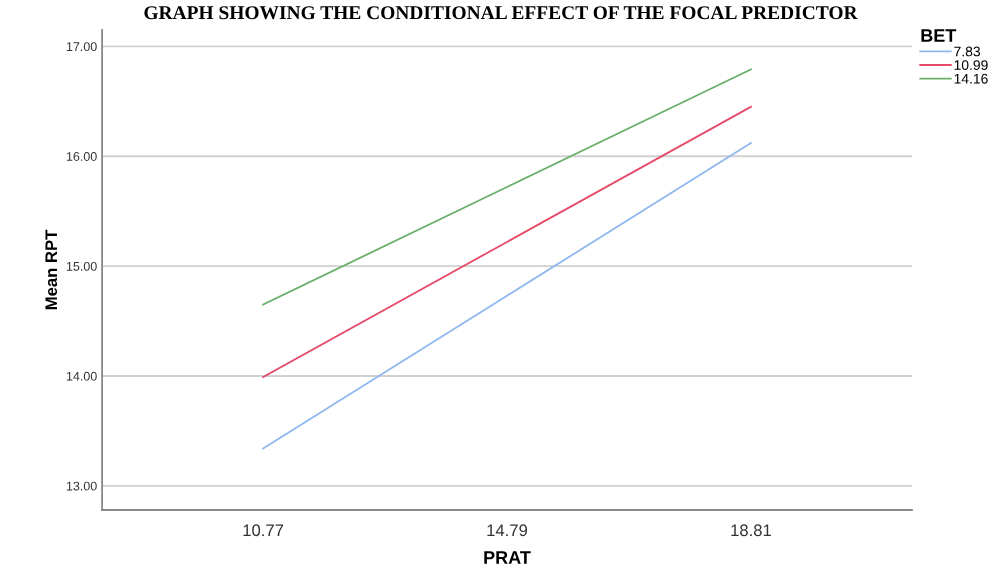 This screenshot has height=575, width=1001. Describe the element at coordinates (507, 557) in the screenshot. I see `x-axis-title: PRAT` at that location.